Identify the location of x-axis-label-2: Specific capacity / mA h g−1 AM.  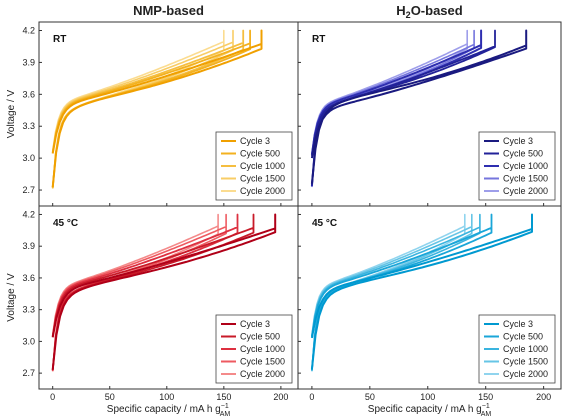
(430, 409).